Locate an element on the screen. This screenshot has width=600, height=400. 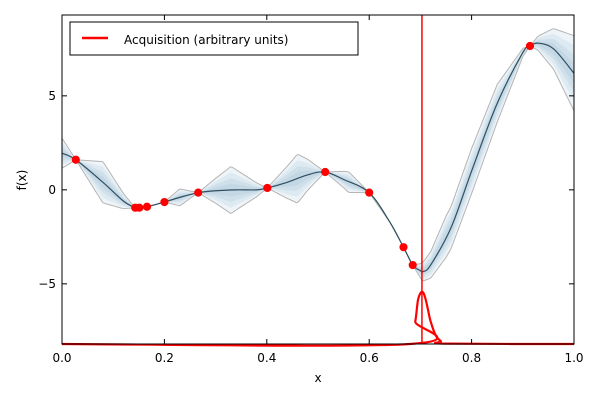
legend-label: Acquisition (arbitrary units) is located at coordinates (206, 40).